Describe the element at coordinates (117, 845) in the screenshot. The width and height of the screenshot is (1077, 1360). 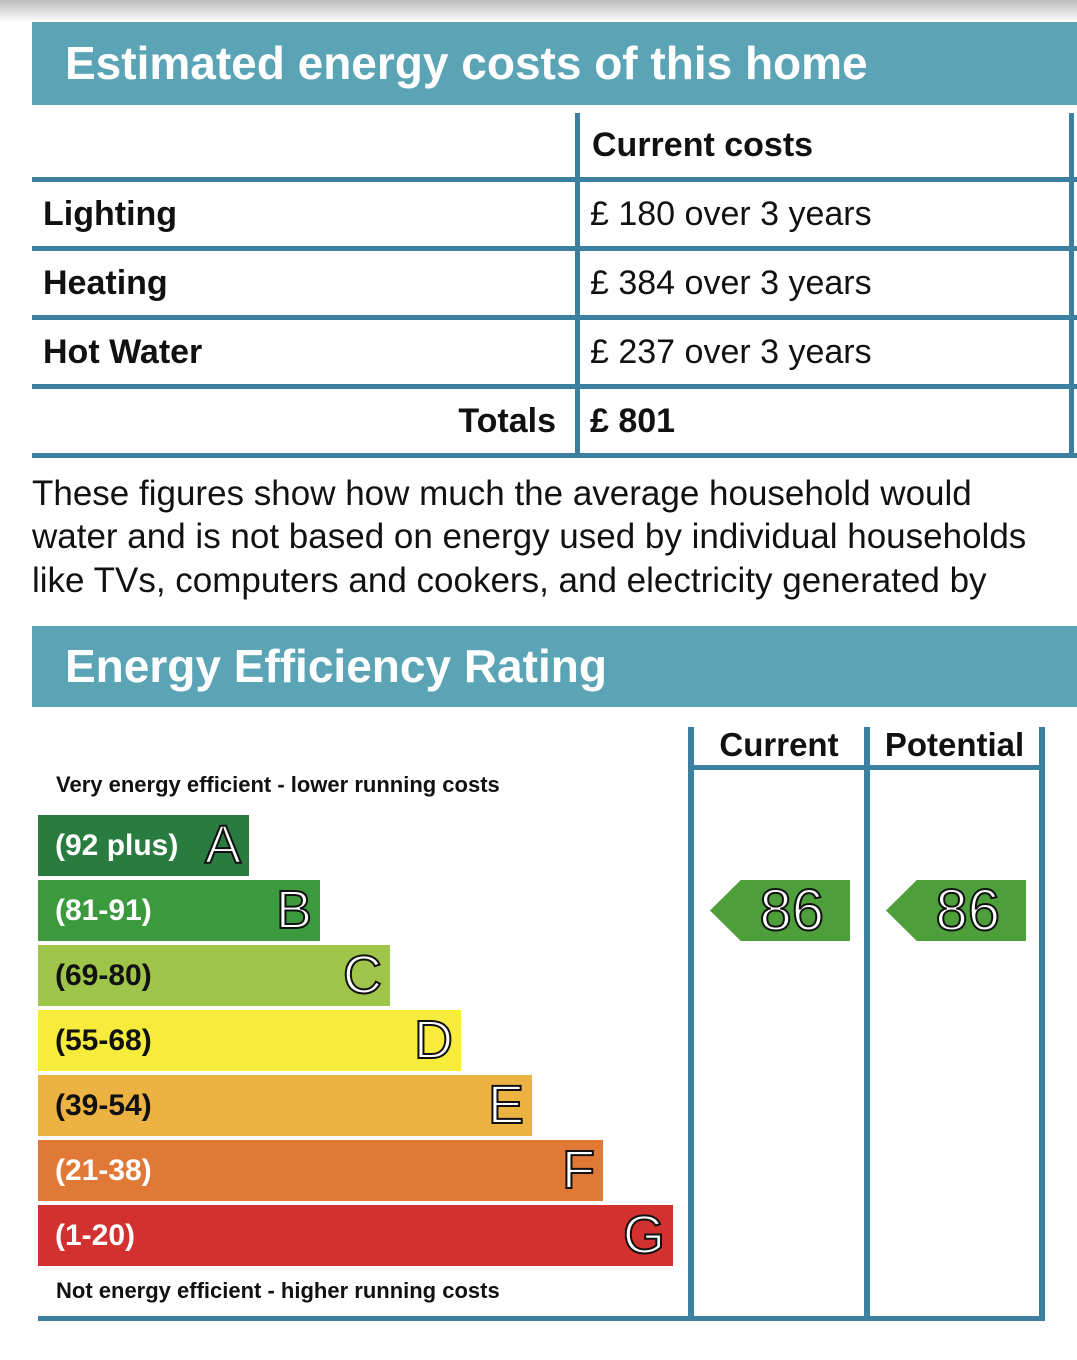
I see `band-range: (92 plus)` at that location.